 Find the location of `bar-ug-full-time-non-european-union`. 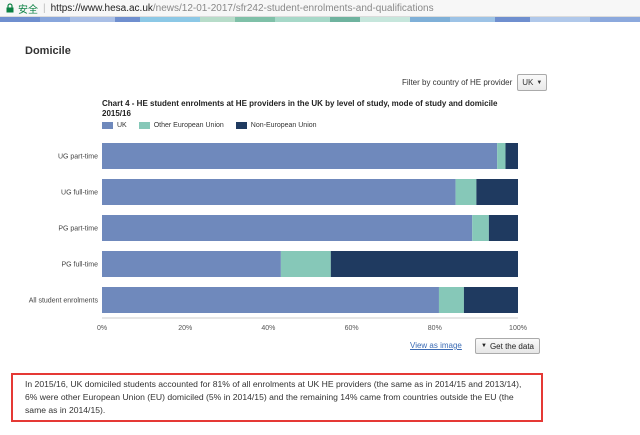

bar-ug-full-time-non-european-union is located at coordinates (497, 192).